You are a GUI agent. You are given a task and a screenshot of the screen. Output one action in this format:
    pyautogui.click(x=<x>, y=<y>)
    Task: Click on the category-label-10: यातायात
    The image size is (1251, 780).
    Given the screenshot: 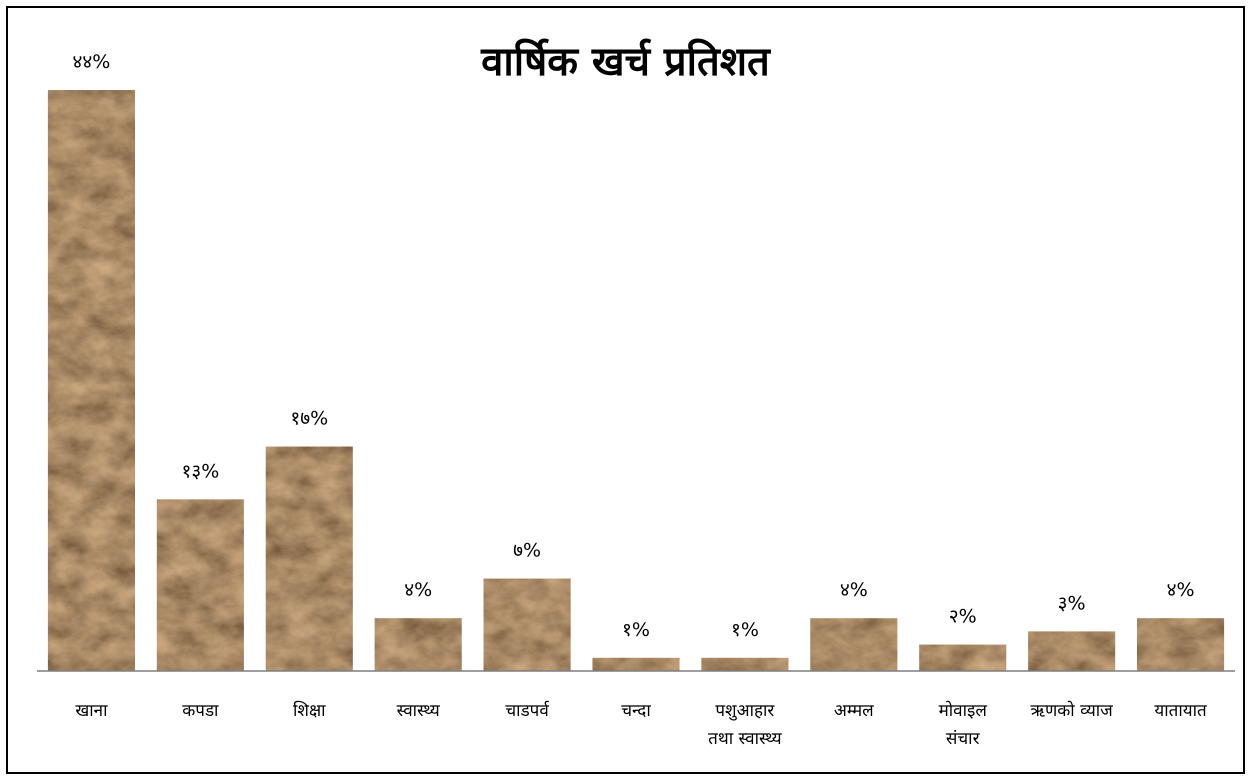 What is the action you would take?
    pyautogui.click(x=1180, y=711)
    